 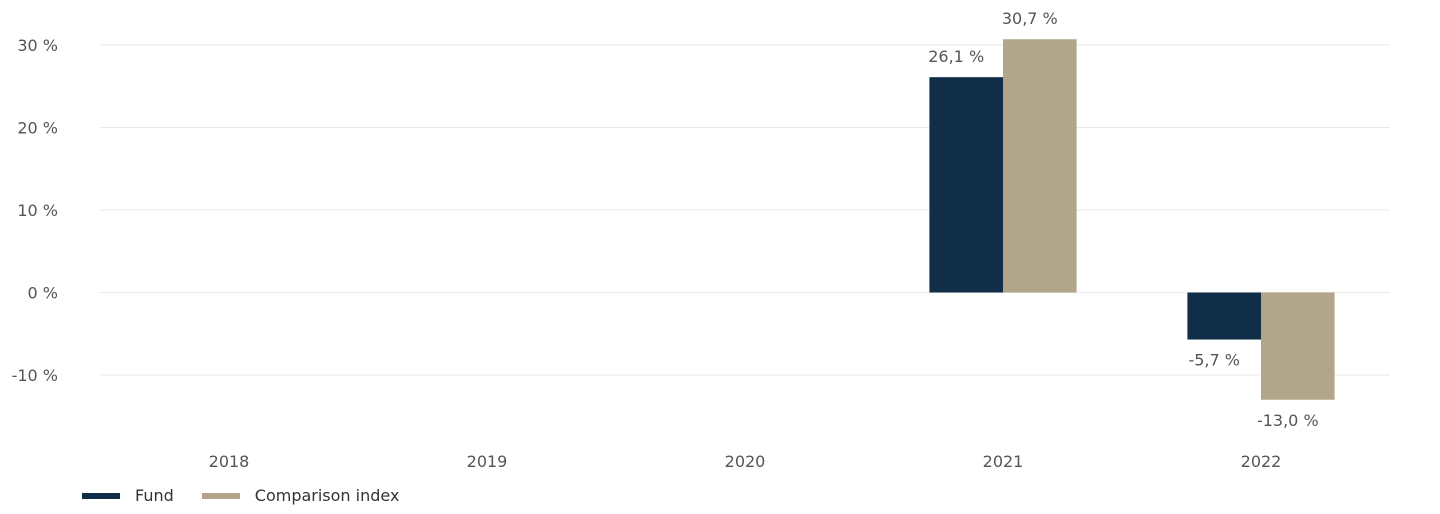 What do you see at coordinates (128, 495) in the screenshot?
I see `legend-item-fund: Fund` at bounding box center [128, 495].